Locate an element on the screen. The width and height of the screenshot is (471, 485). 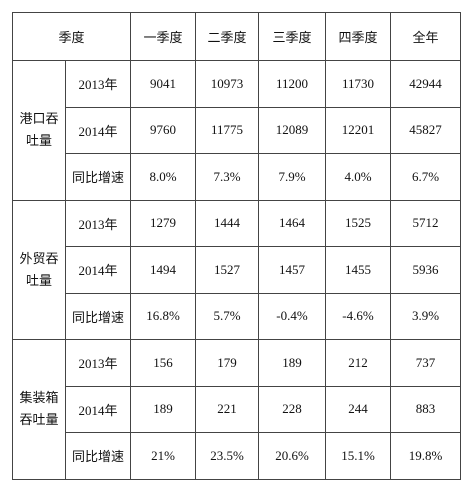
value-cell: 1525 is located at coordinates (358, 223).